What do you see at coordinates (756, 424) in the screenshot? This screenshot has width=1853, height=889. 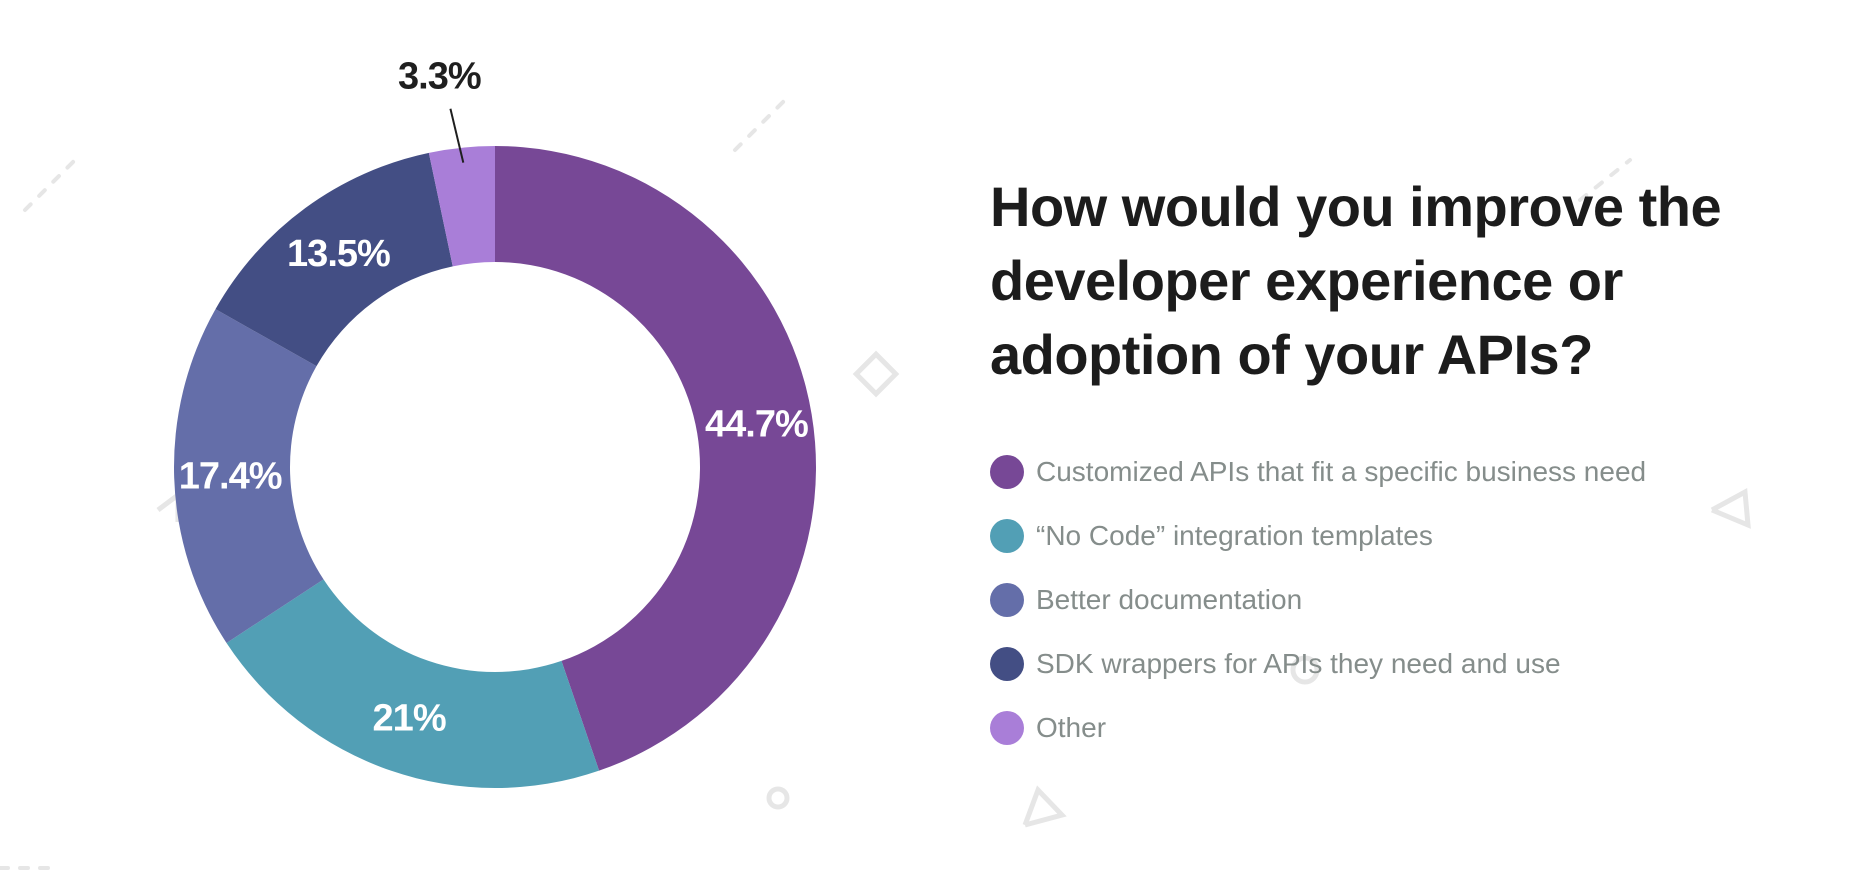 I see `data-label: 44.7%` at bounding box center [756, 424].